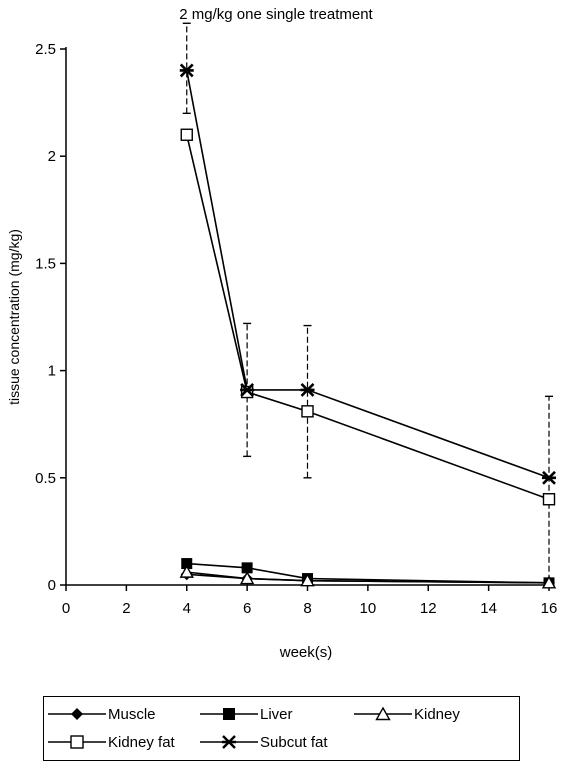 This screenshot has height=773, width=568. I want to click on x-tick-label: 12, so click(428, 608).